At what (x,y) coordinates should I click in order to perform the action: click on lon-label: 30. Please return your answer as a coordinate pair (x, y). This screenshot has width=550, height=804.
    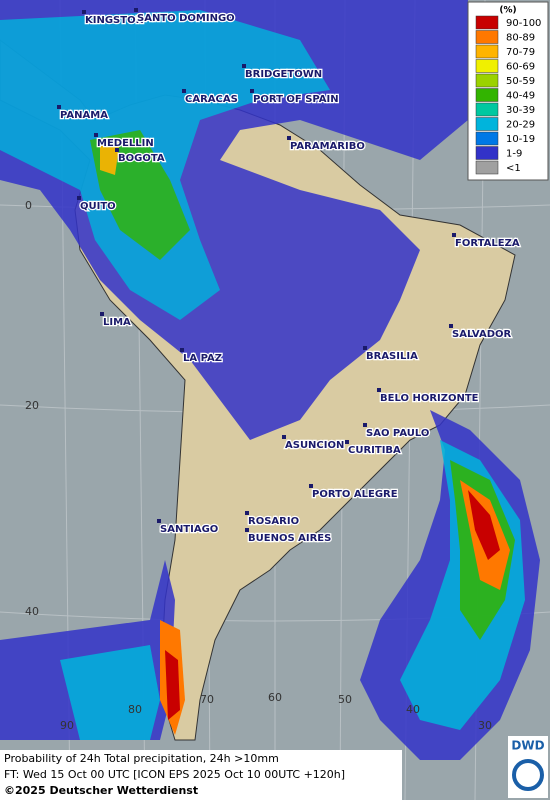
    Looking at the image, I should click on (485, 725).